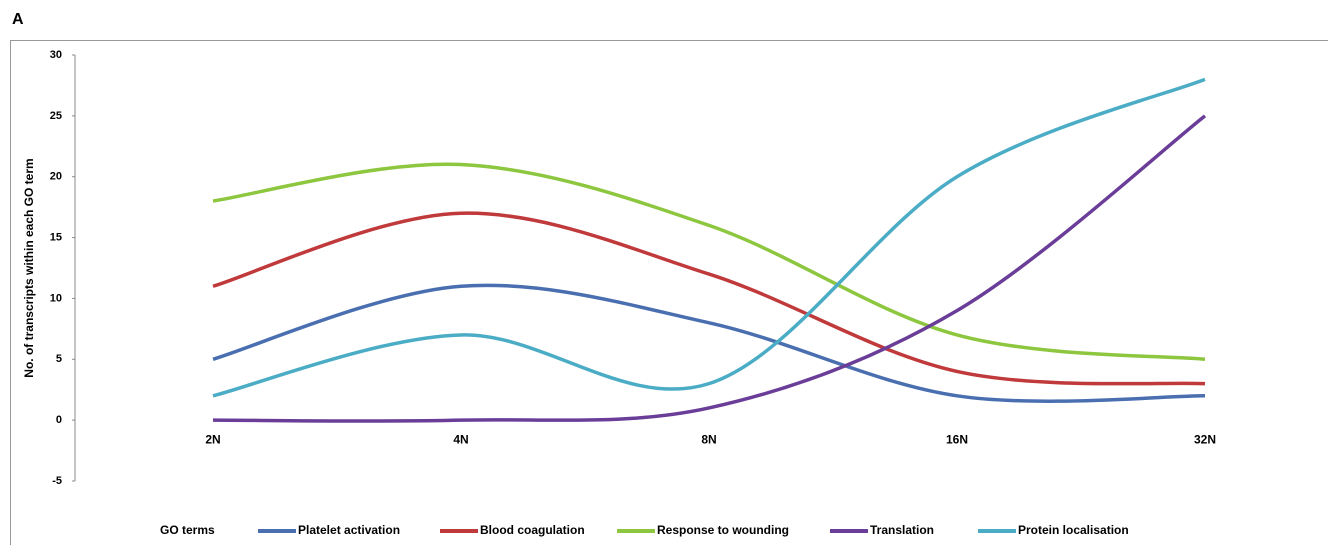  Describe the element at coordinates (1073, 530) in the screenshot. I see `legend-label: Protein localisation` at that location.